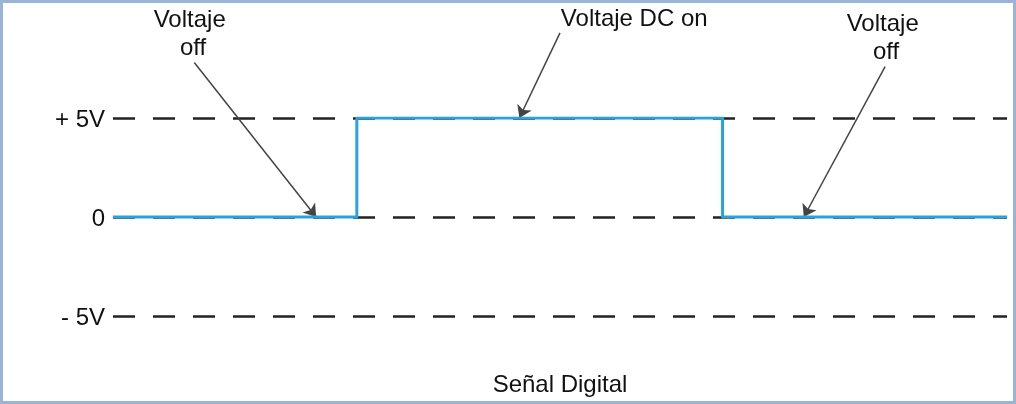 The image size is (1016, 404). I want to click on x-axis-title: Señal Digital, so click(560, 383).